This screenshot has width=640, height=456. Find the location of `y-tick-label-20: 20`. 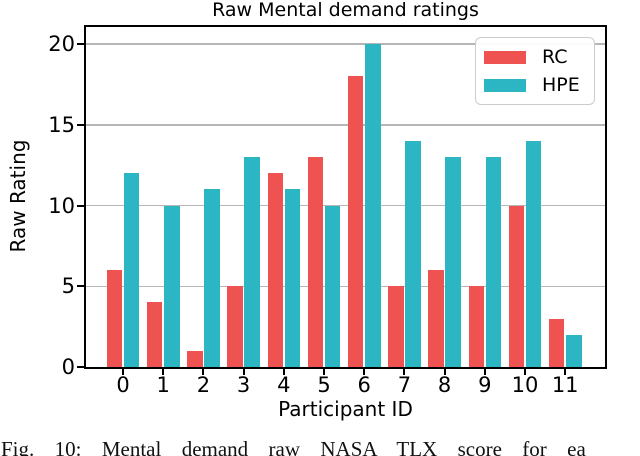

y-tick-label-20: 20 is located at coordinates (61, 44).